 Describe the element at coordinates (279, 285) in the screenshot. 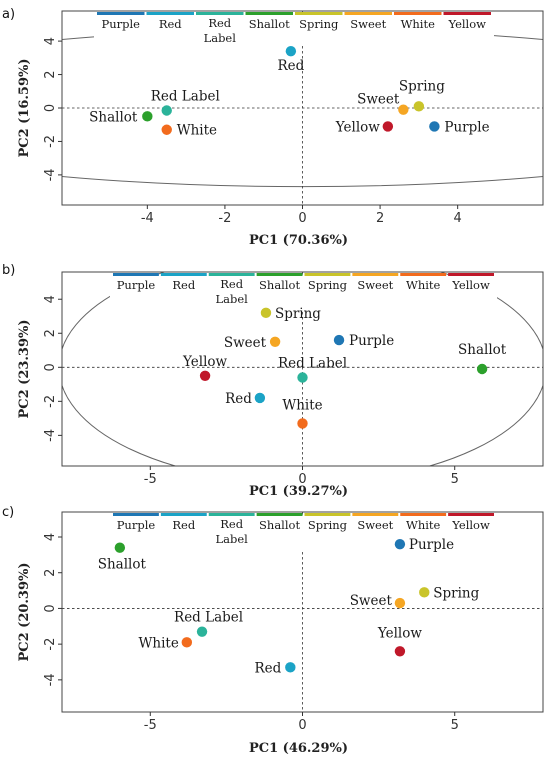

I see `legend-label: Shallot` at that location.